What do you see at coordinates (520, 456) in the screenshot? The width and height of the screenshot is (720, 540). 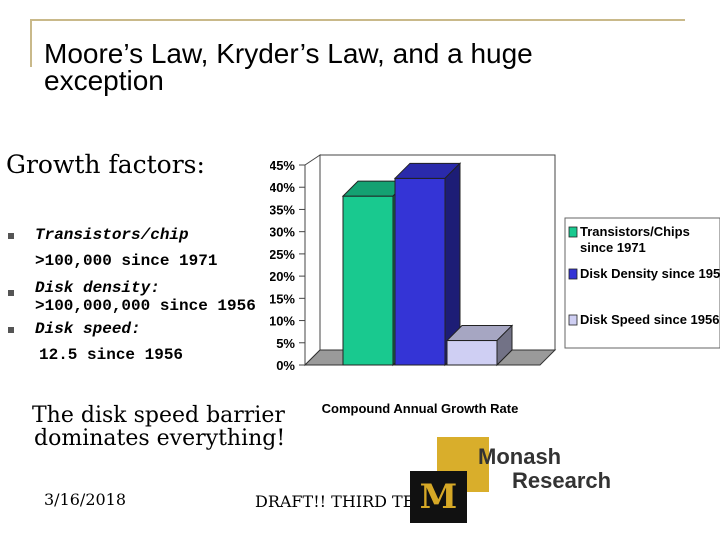 I see `logo-monash: Monash` at bounding box center [520, 456].